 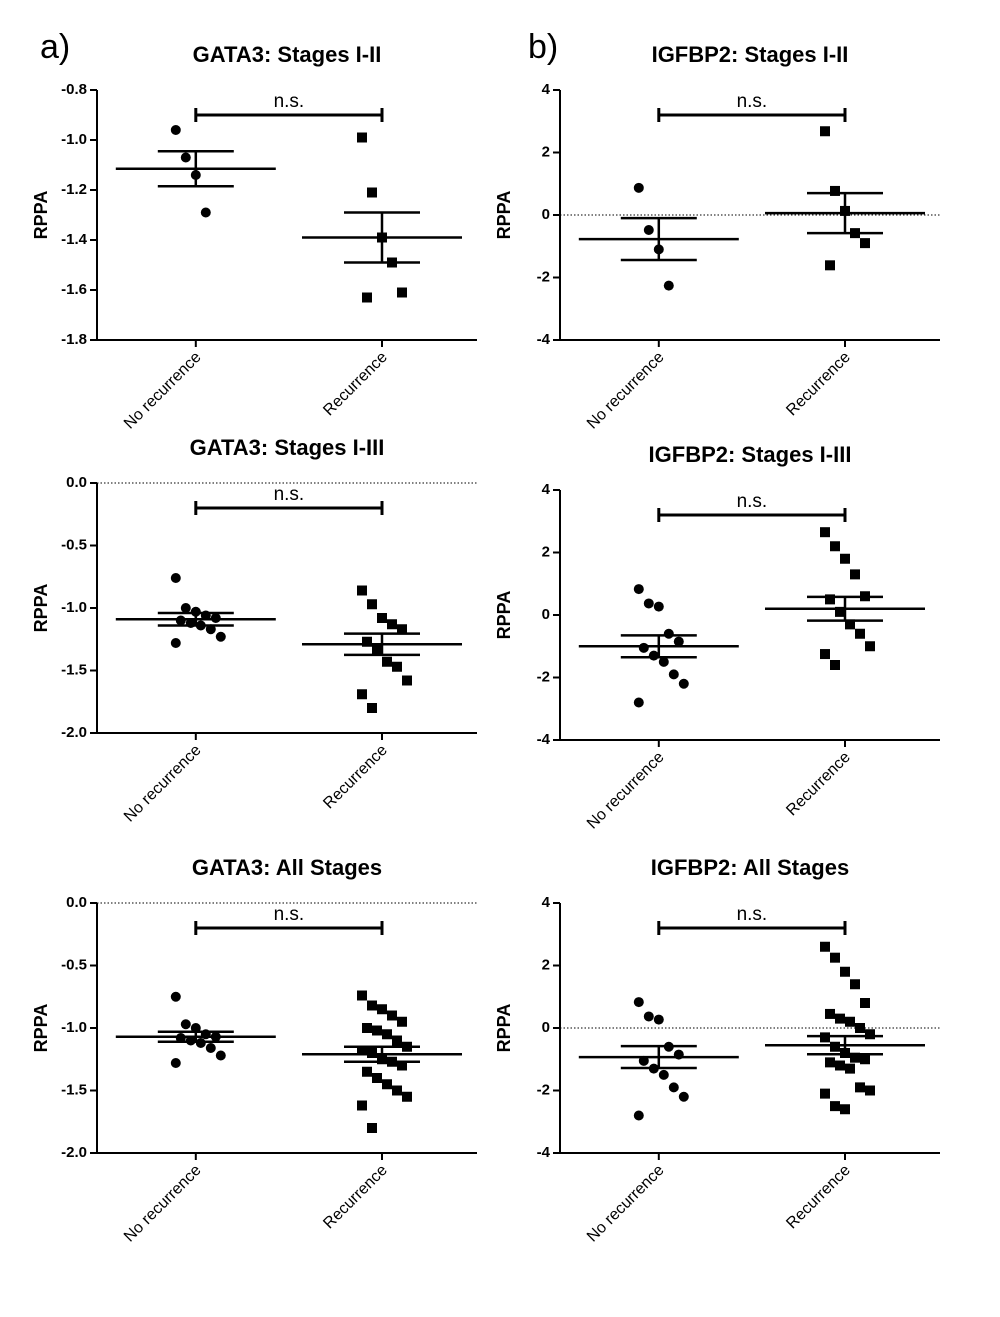 What do you see at coordinates (750, 867) in the screenshot?
I see `chart-title: IGFBP2: All Stages` at bounding box center [750, 867].